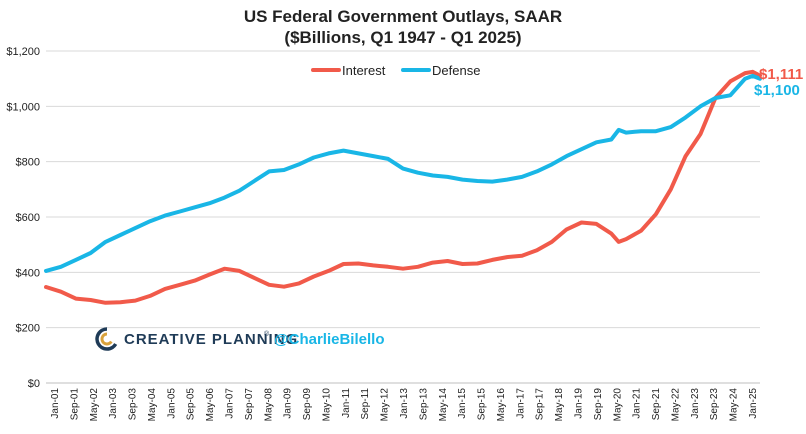 The width and height of the screenshot is (806, 434). What do you see at coordinates (482, 404) in the screenshot?
I see `x-tick-label: Sep-15` at bounding box center [482, 404].